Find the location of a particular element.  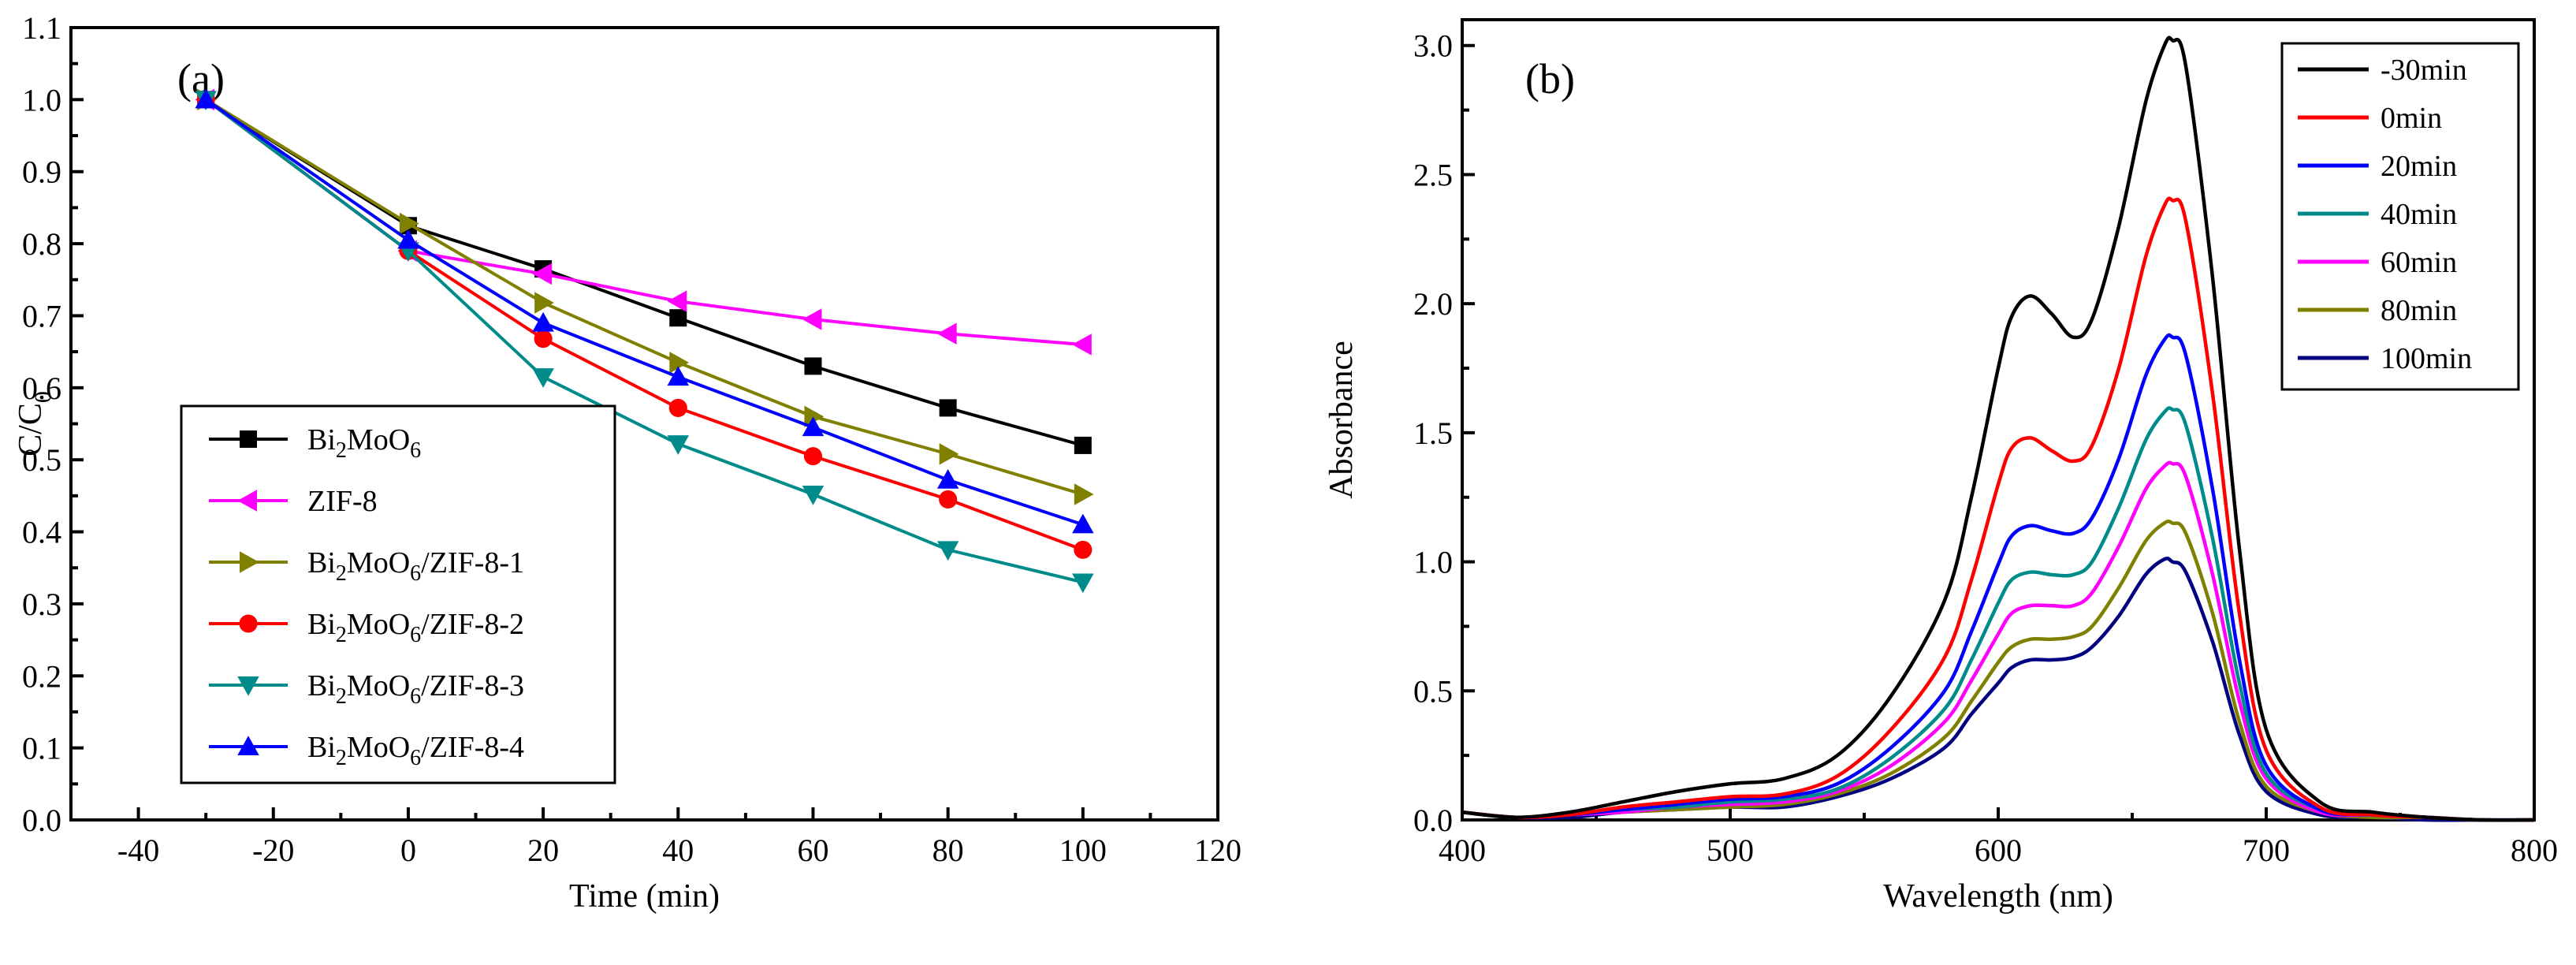

y-axis-title-main: C/C is located at coordinates (31, 429).